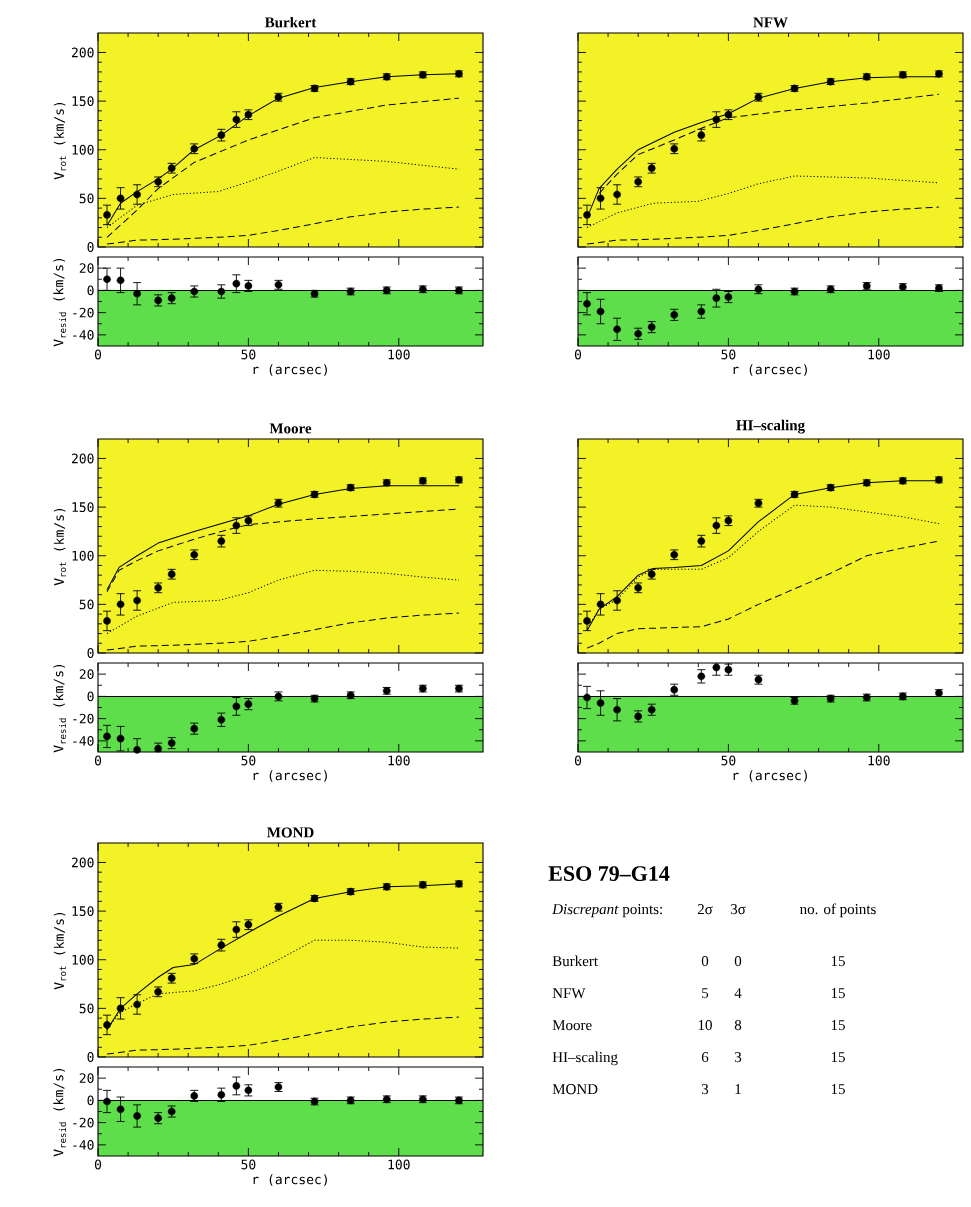  What do you see at coordinates (607, 911) in the screenshot?
I see `text: Discrepant points:` at bounding box center [607, 911].